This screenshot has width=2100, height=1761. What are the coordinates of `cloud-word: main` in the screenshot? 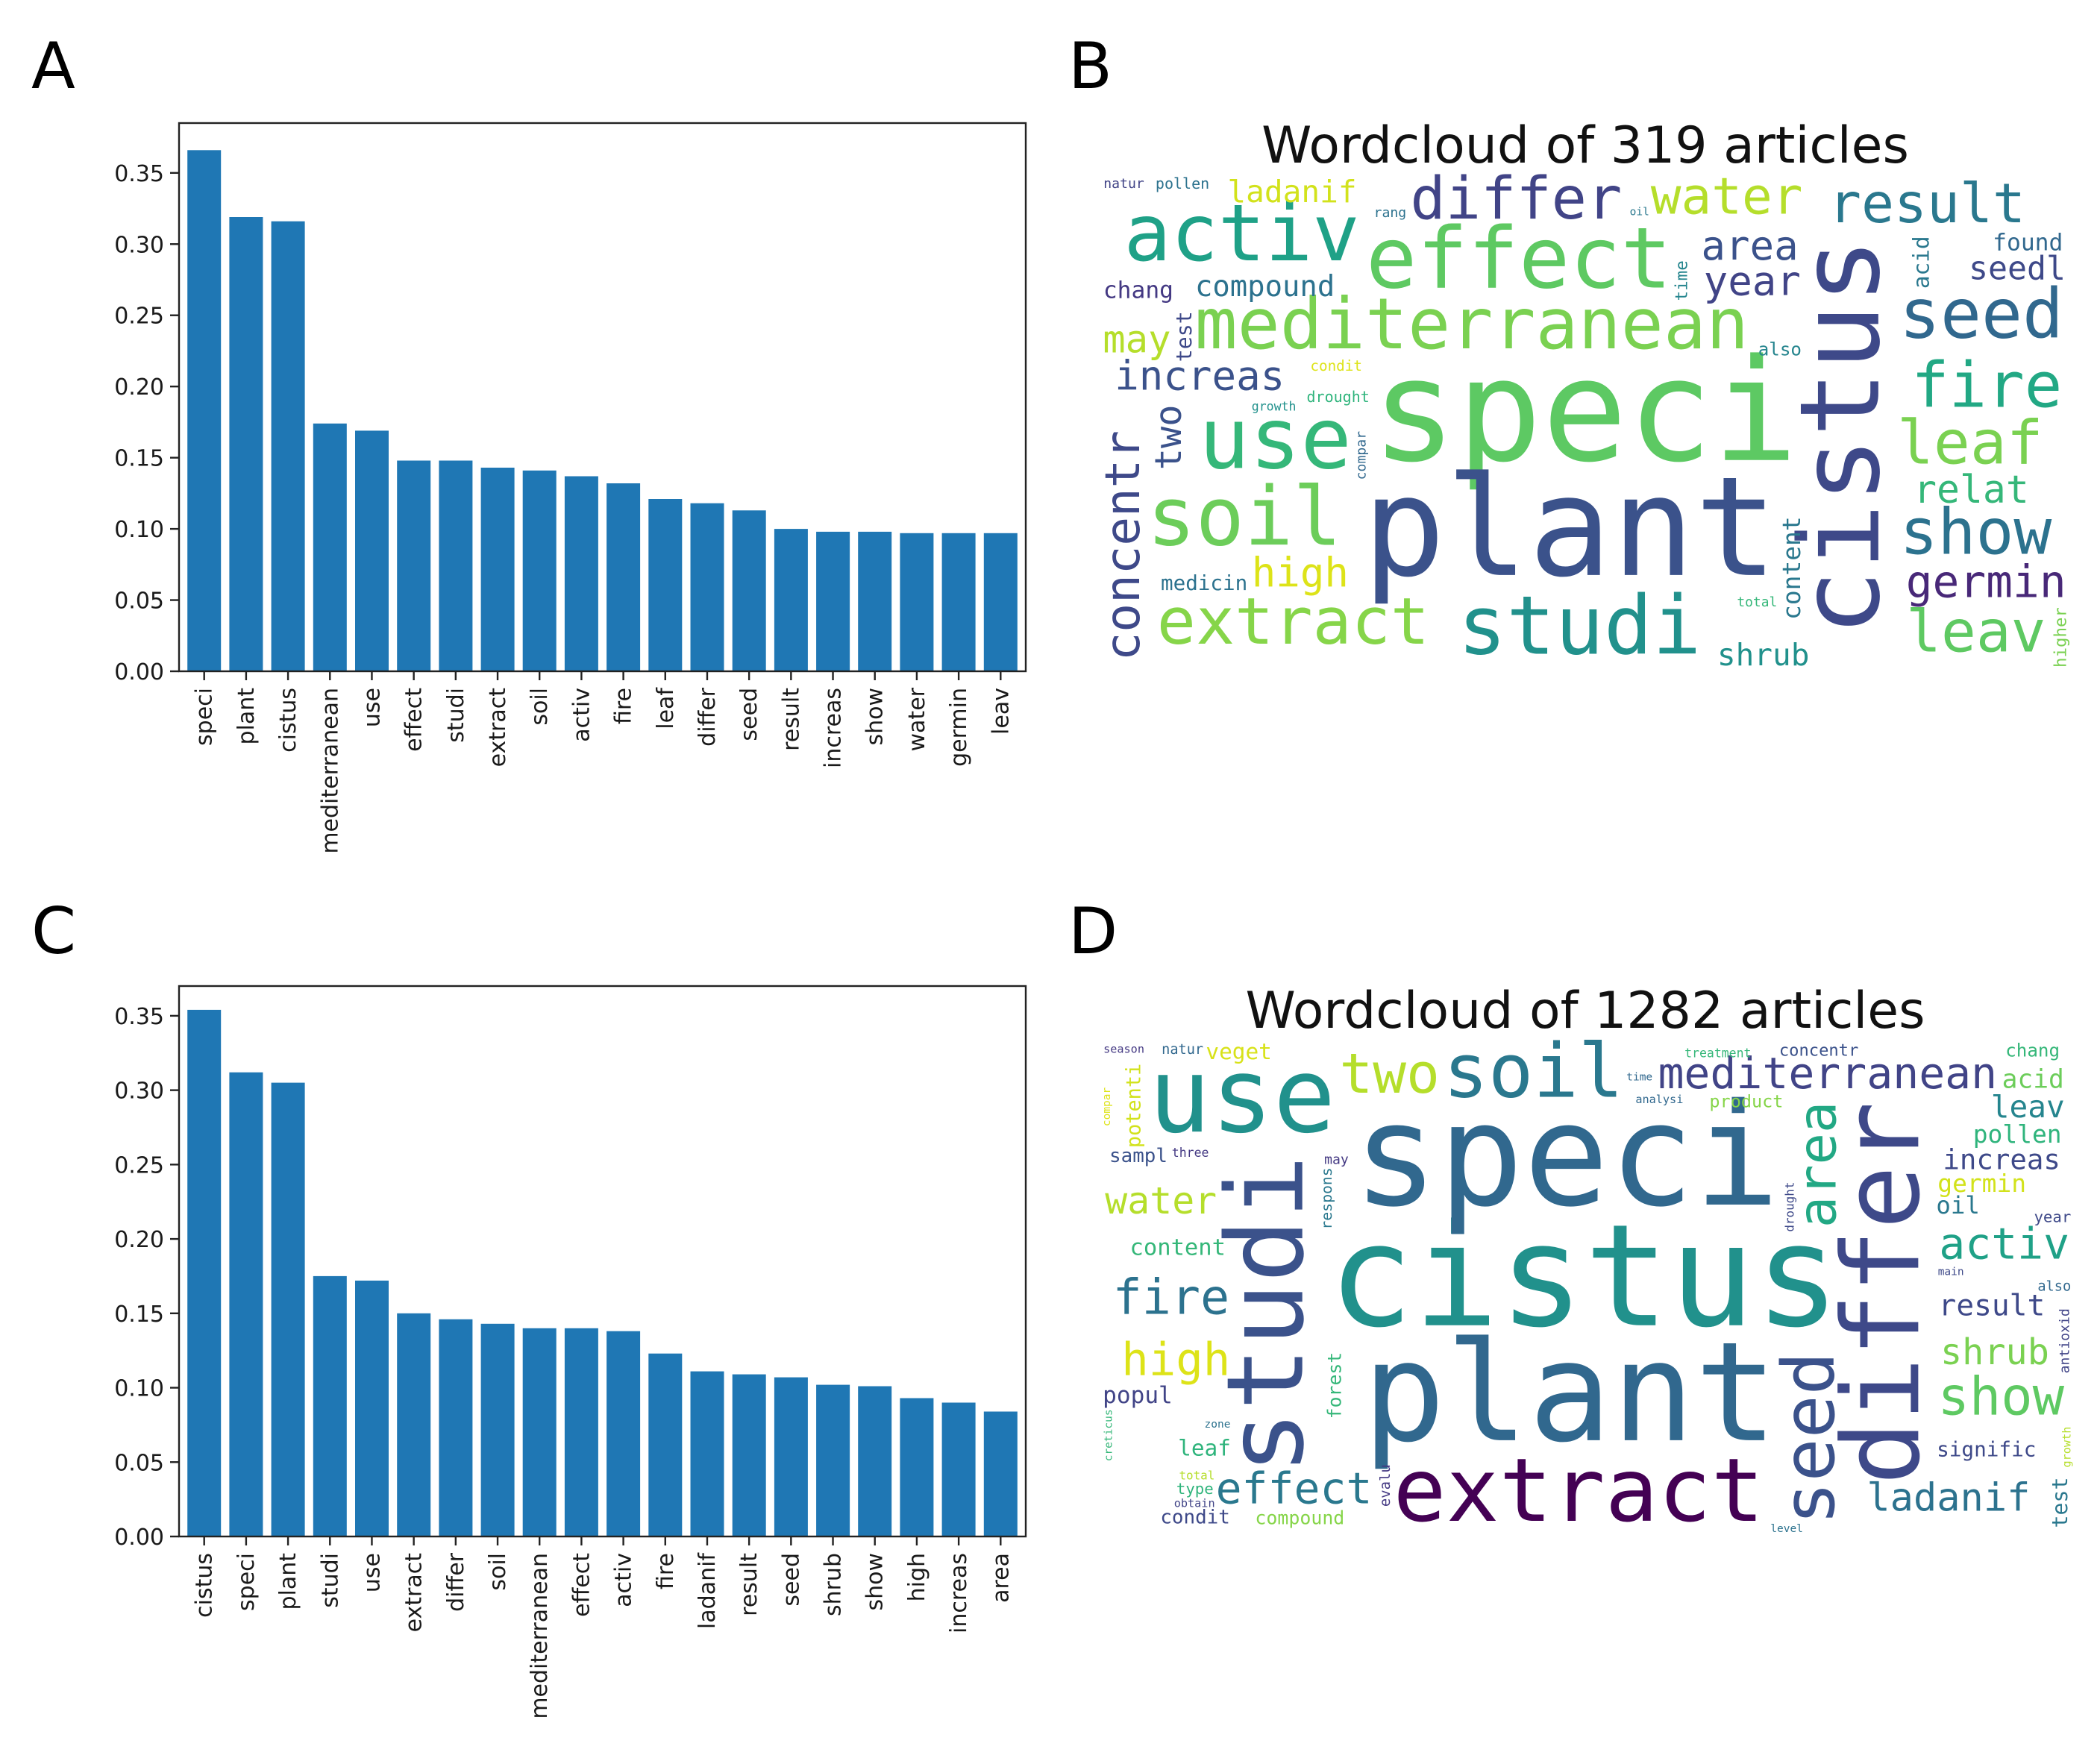 It's located at (1951, 1272).